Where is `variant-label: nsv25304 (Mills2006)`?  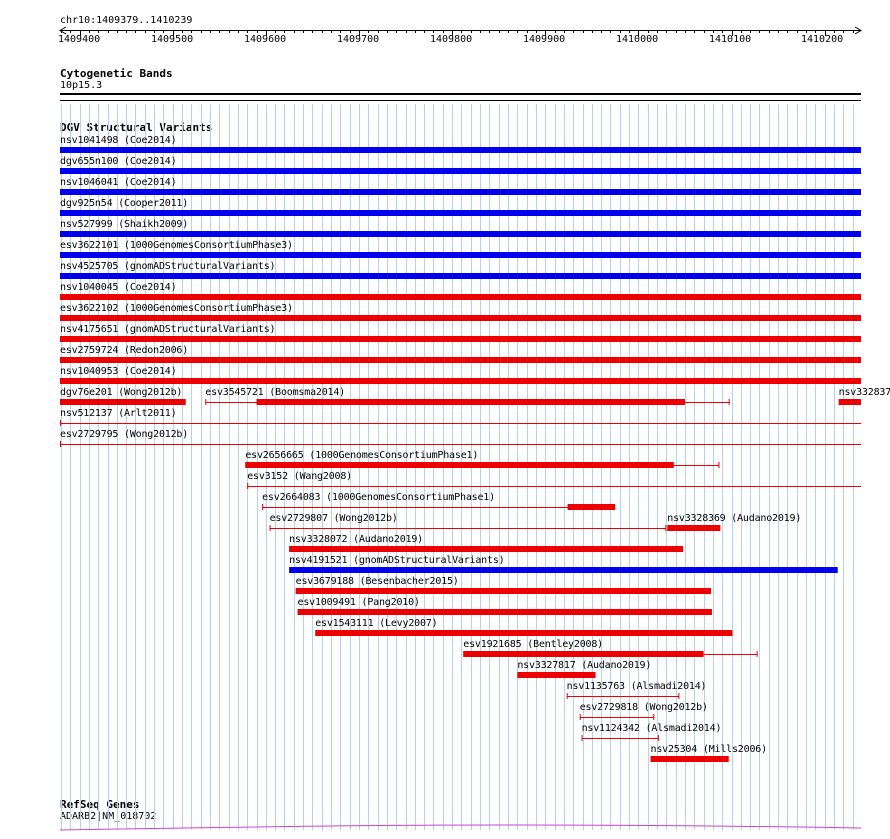
variant-label: nsv25304 (Mills2006) is located at coordinates (709, 749).